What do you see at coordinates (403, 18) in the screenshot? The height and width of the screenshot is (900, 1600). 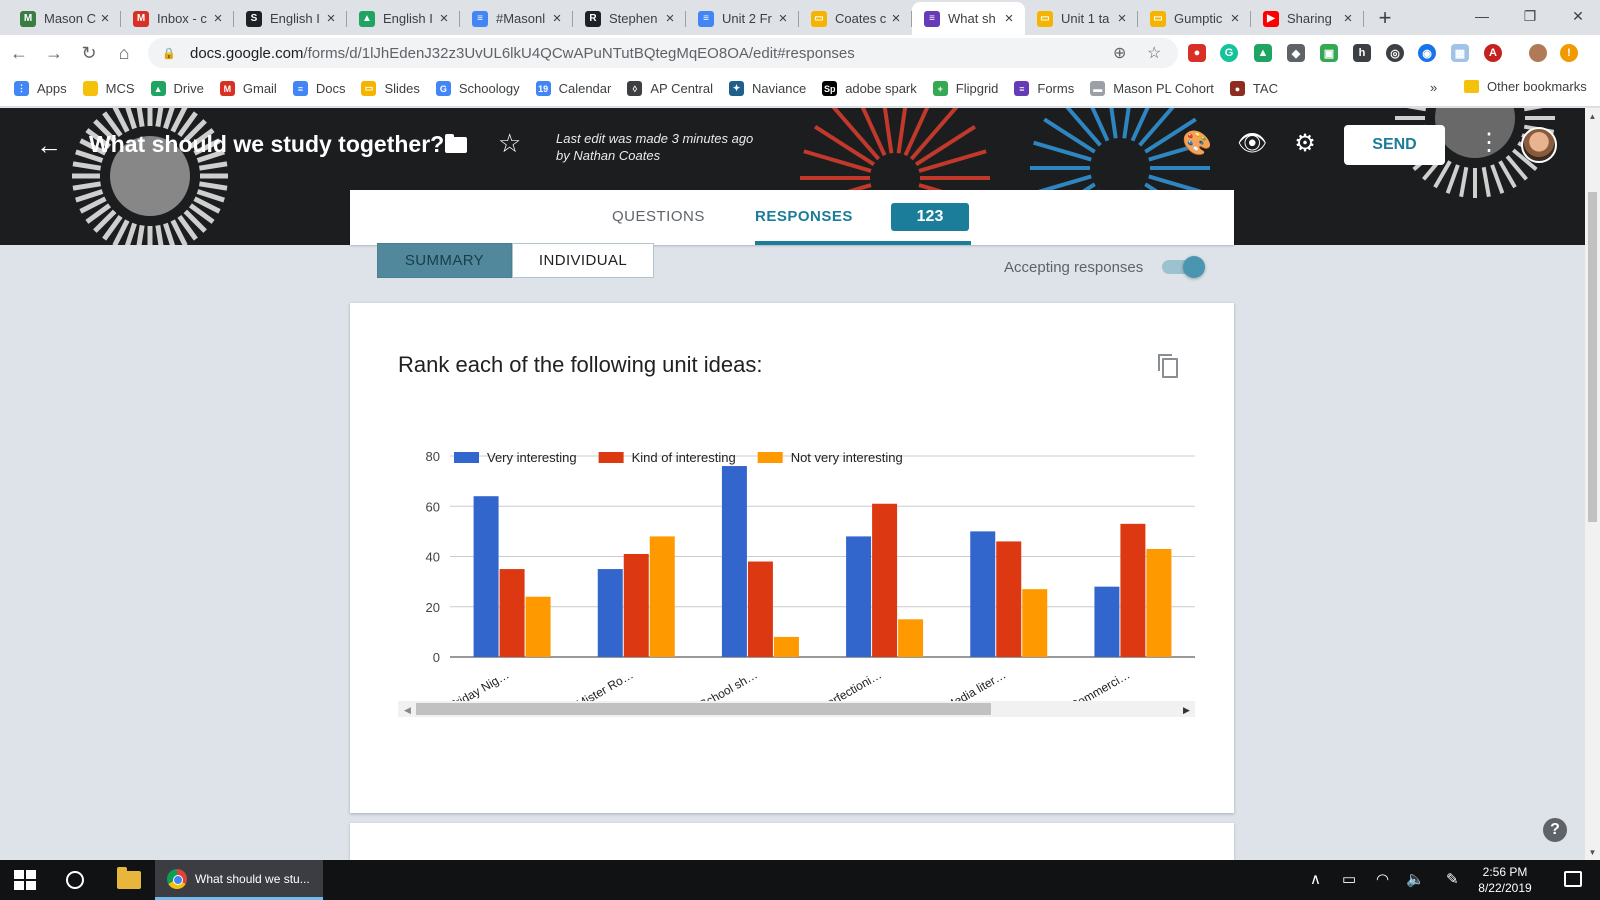 I see `browser-tab: ▲ English I ×` at bounding box center [403, 18].